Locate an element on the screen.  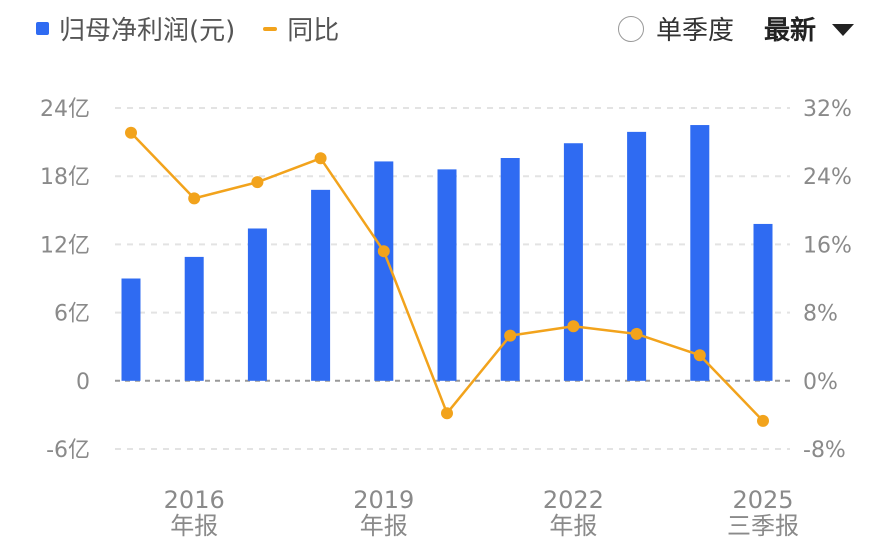
bar-legend-swatch is located at coordinates (42, 28).